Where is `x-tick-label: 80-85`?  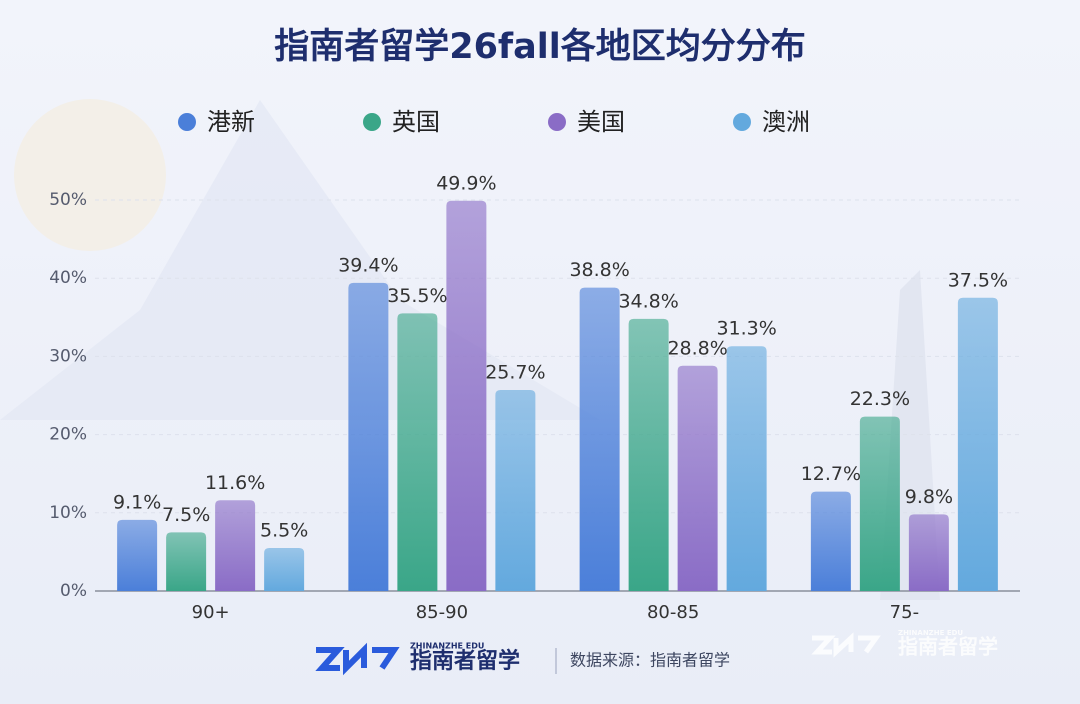
x-tick-label: 80-85 is located at coordinates (673, 612).